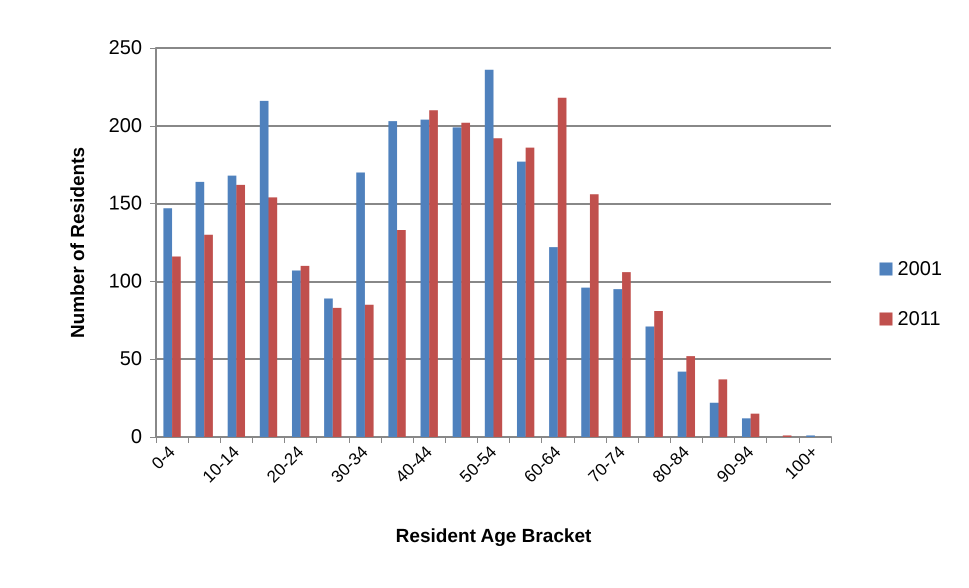 This screenshot has width=969, height=588. I want to click on y-tick-label: 100, so click(125, 281).